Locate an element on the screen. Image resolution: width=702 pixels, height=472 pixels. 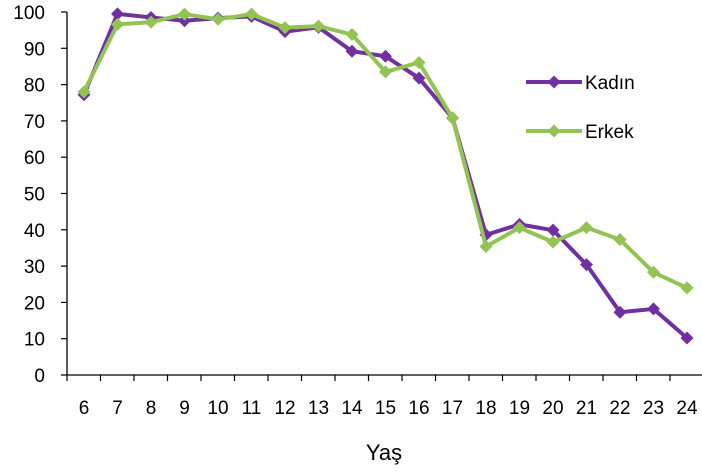
y-tick-label: 50 is located at coordinates (34, 195).